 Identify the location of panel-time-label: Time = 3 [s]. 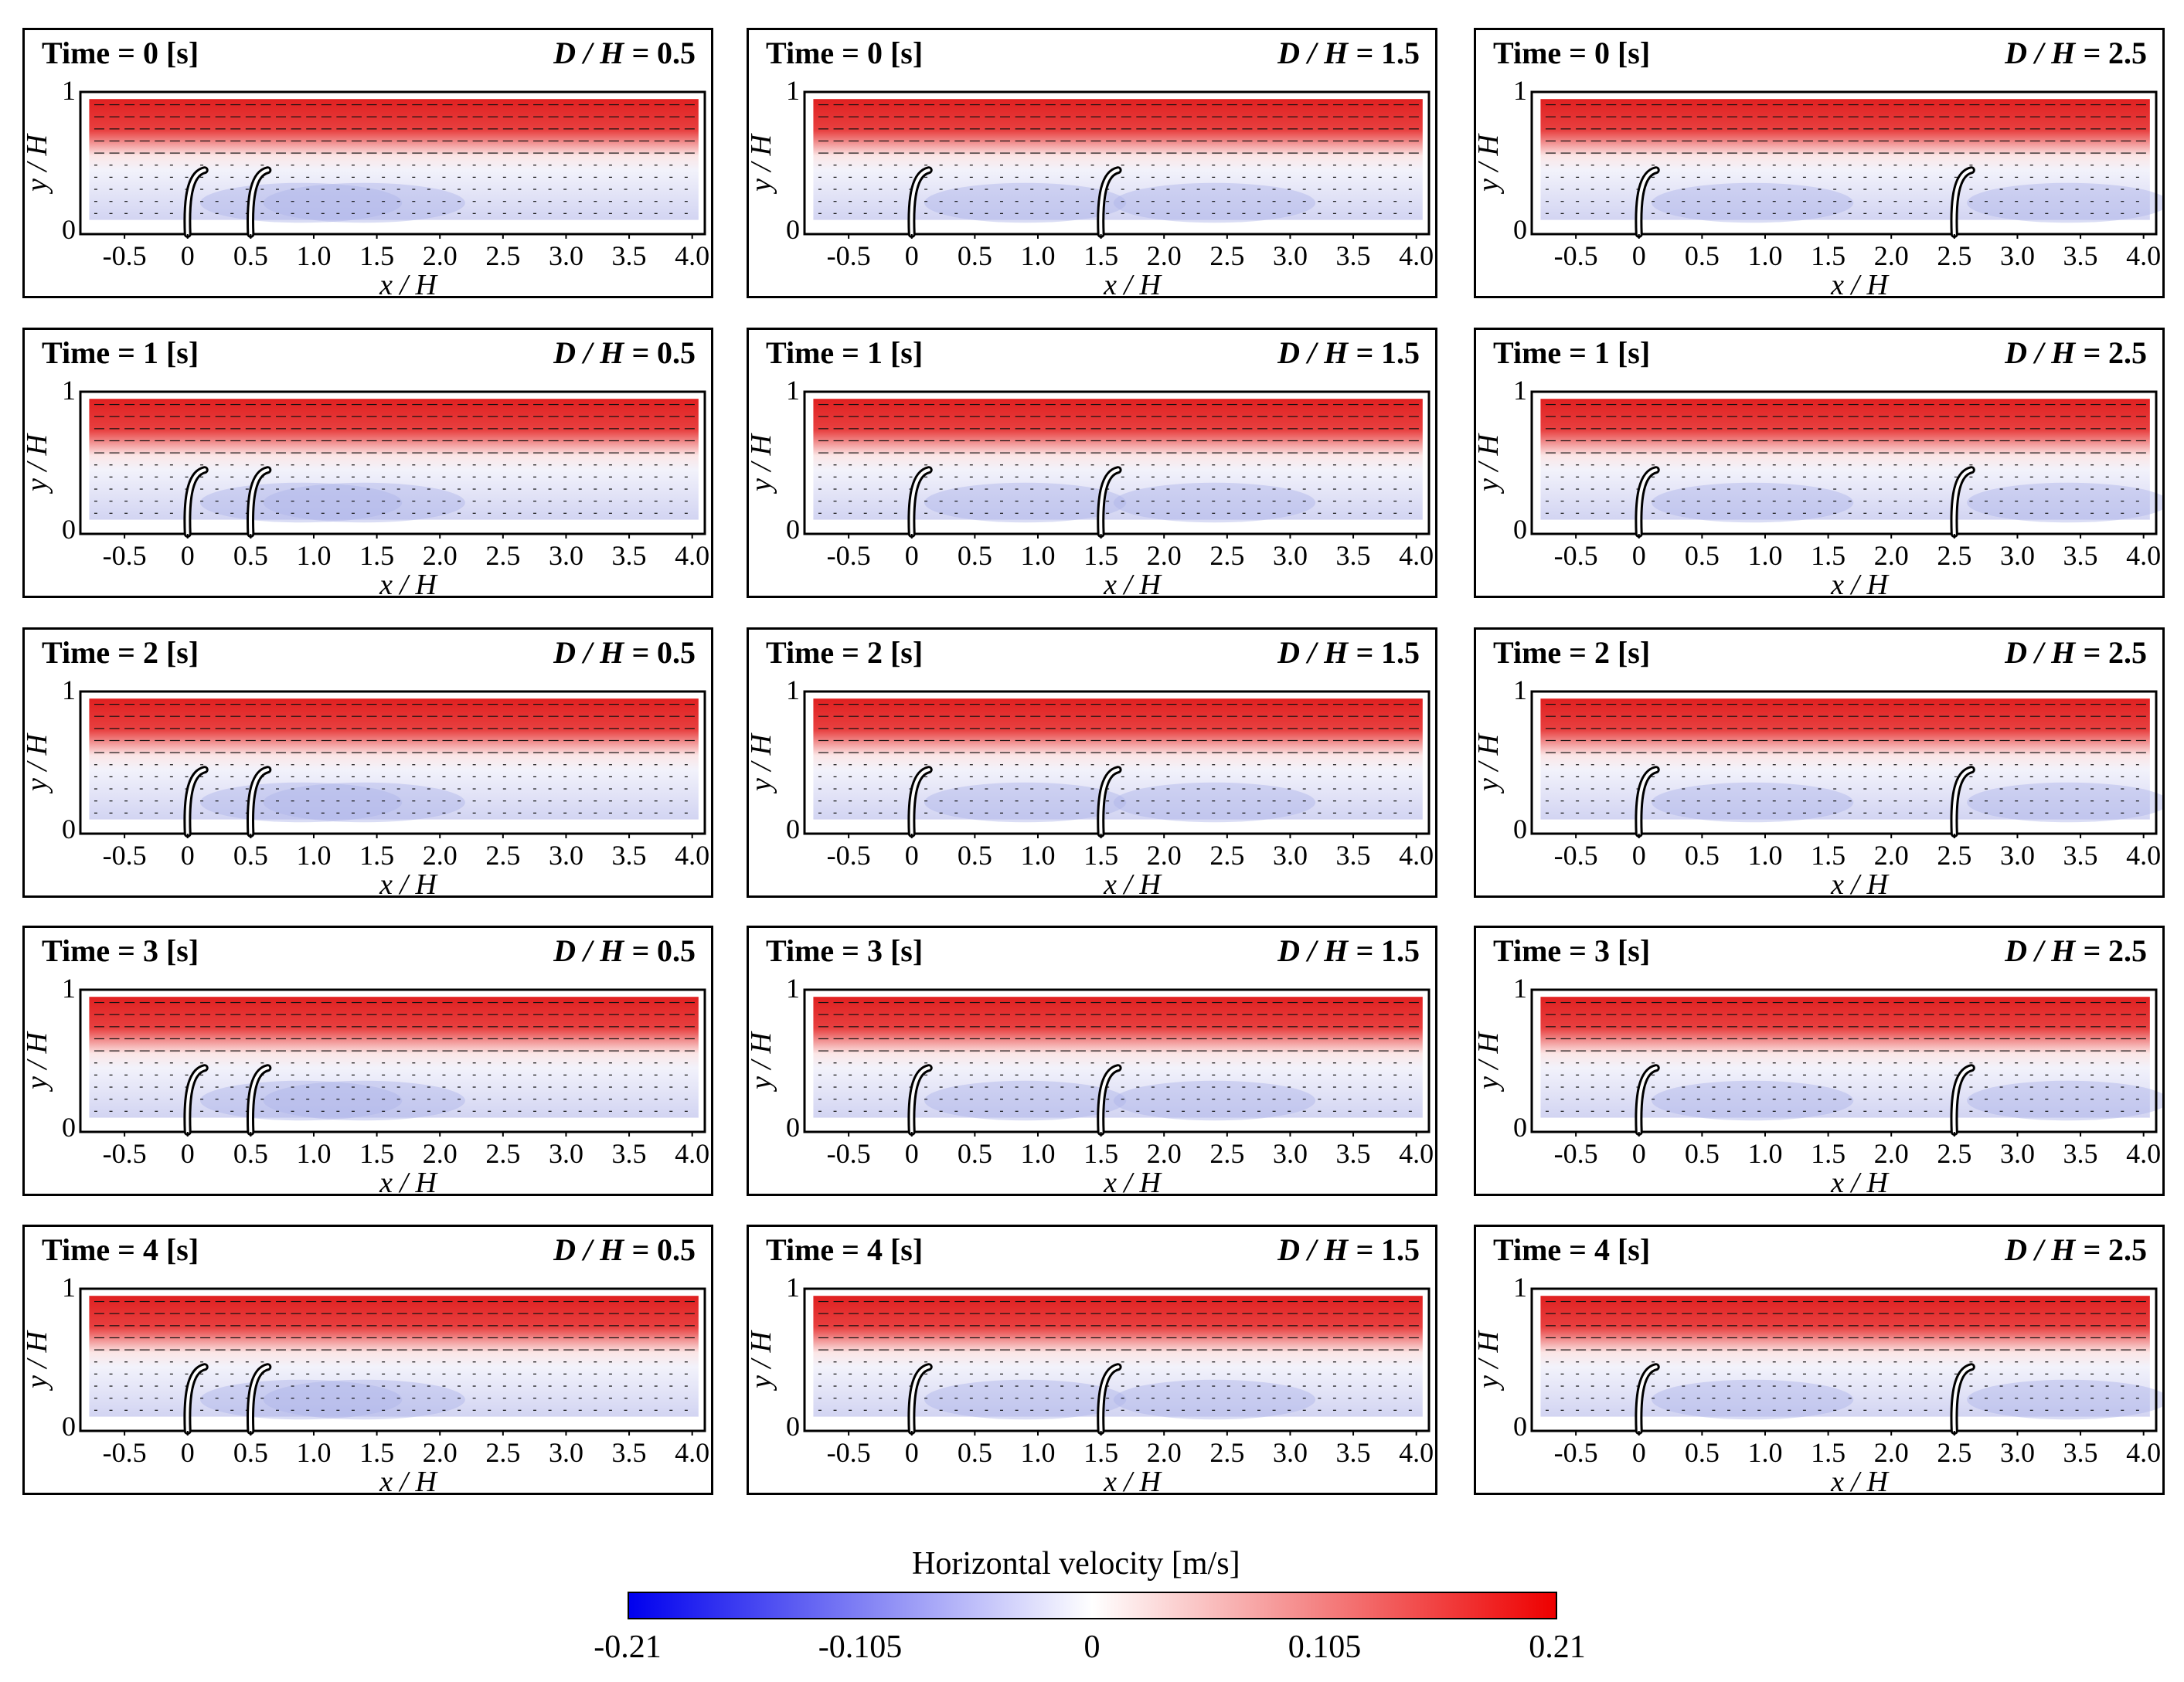
(845, 951).